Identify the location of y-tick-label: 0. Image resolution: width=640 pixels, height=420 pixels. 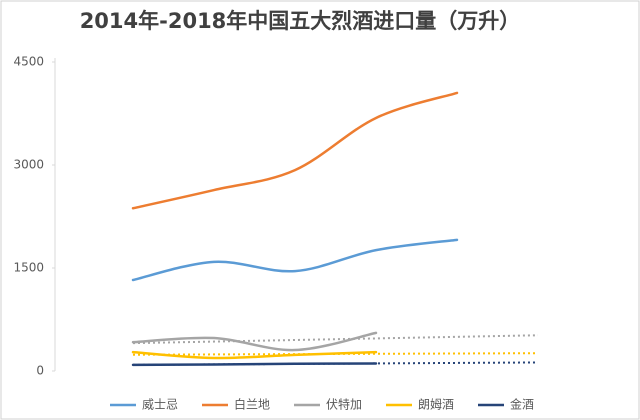
(40, 371).